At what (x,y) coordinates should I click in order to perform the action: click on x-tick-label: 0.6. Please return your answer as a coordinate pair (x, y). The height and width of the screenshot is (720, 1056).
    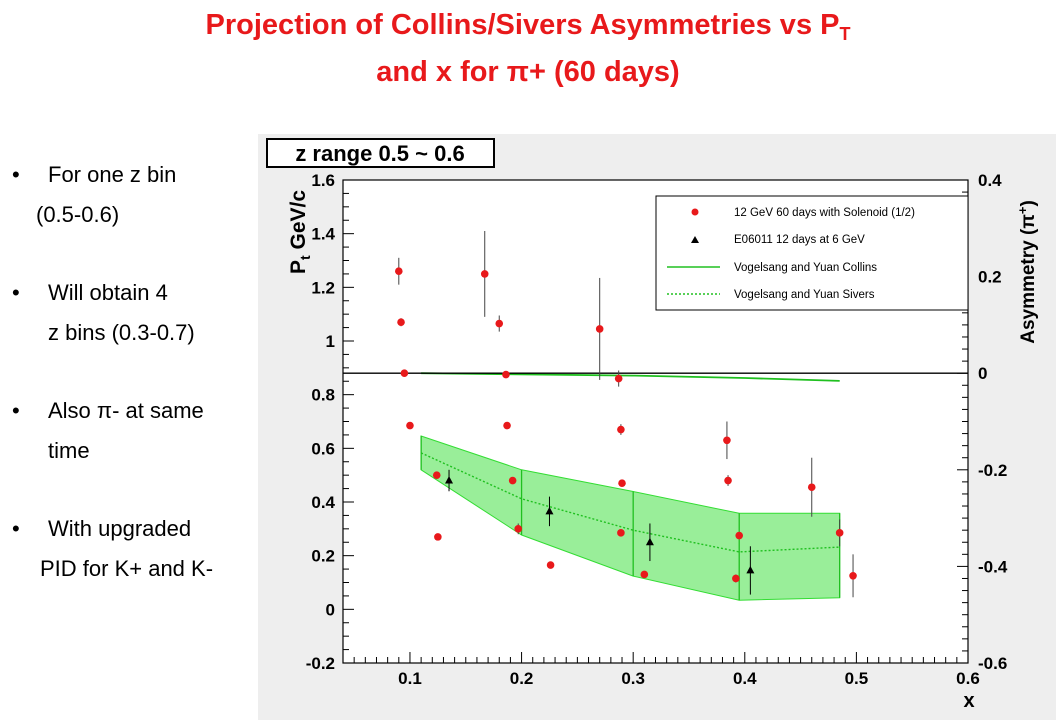
    Looking at the image, I should click on (968, 678).